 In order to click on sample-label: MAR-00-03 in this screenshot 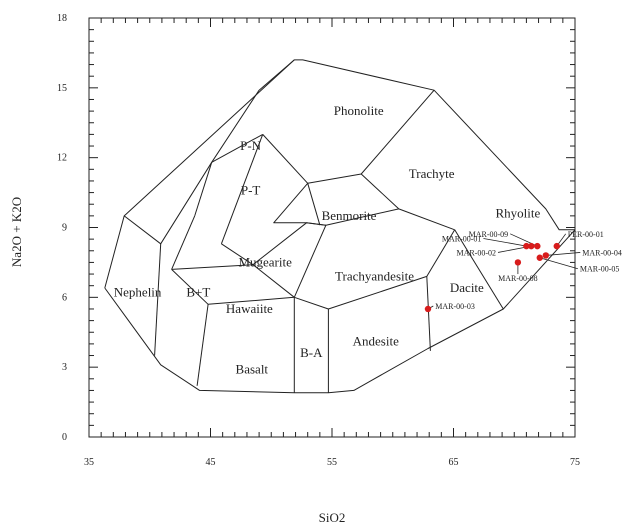, I will do `click(455, 306)`.